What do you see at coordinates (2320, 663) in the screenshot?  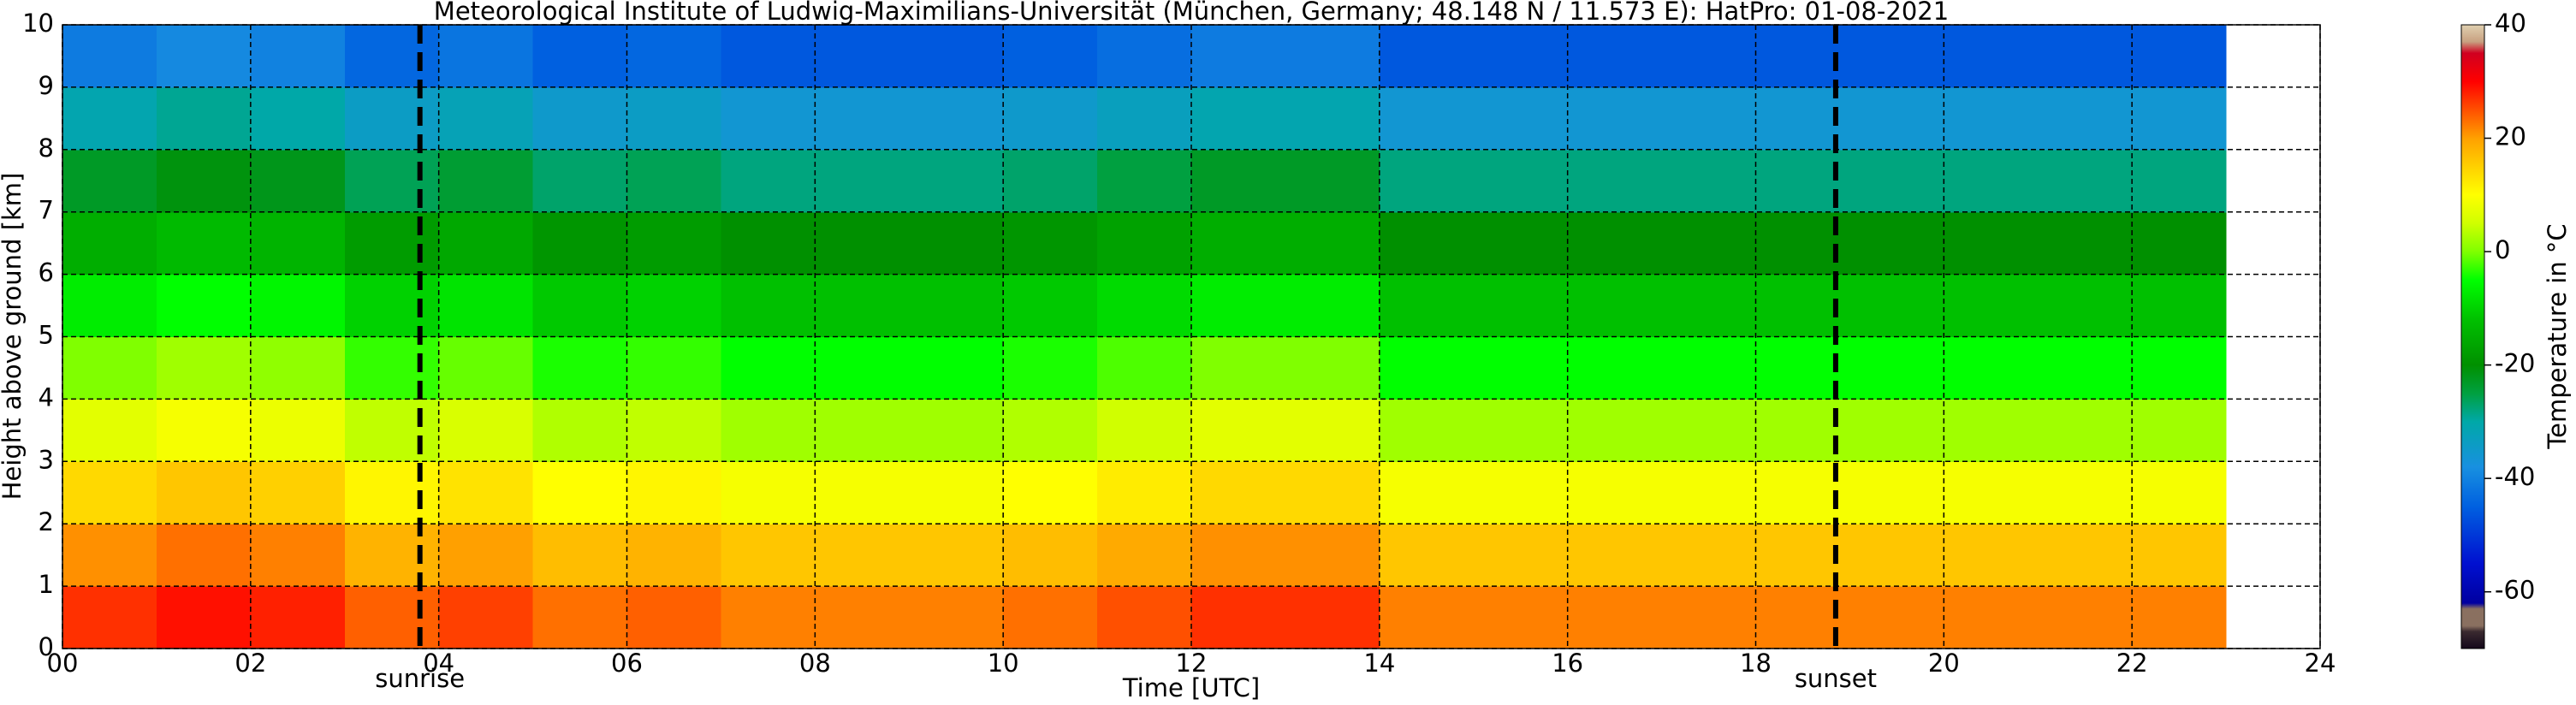 I see `x-tick-label: 24` at bounding box center [2320, 663].